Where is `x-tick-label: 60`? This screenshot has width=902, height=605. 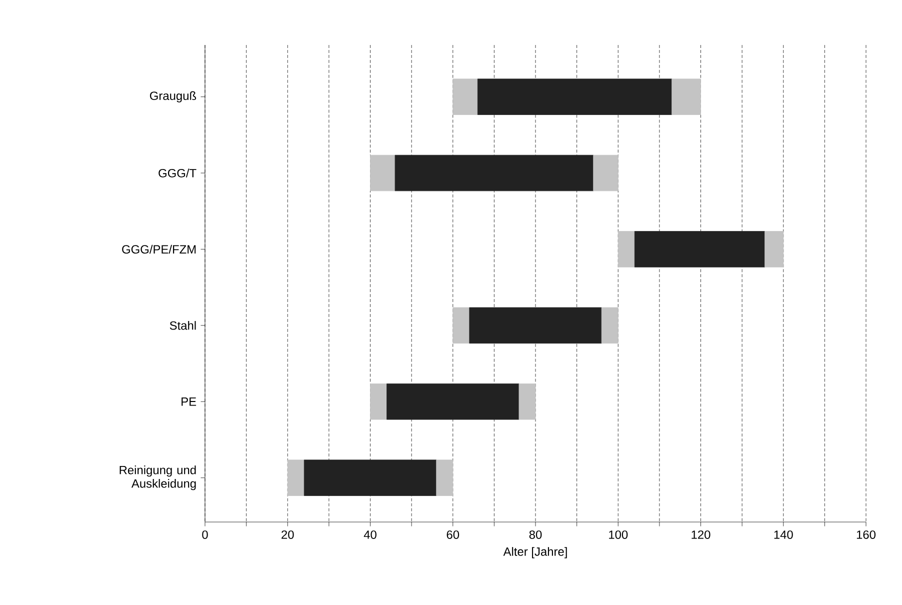 x-tick-label: 60 is located at coordinates (453, 534).